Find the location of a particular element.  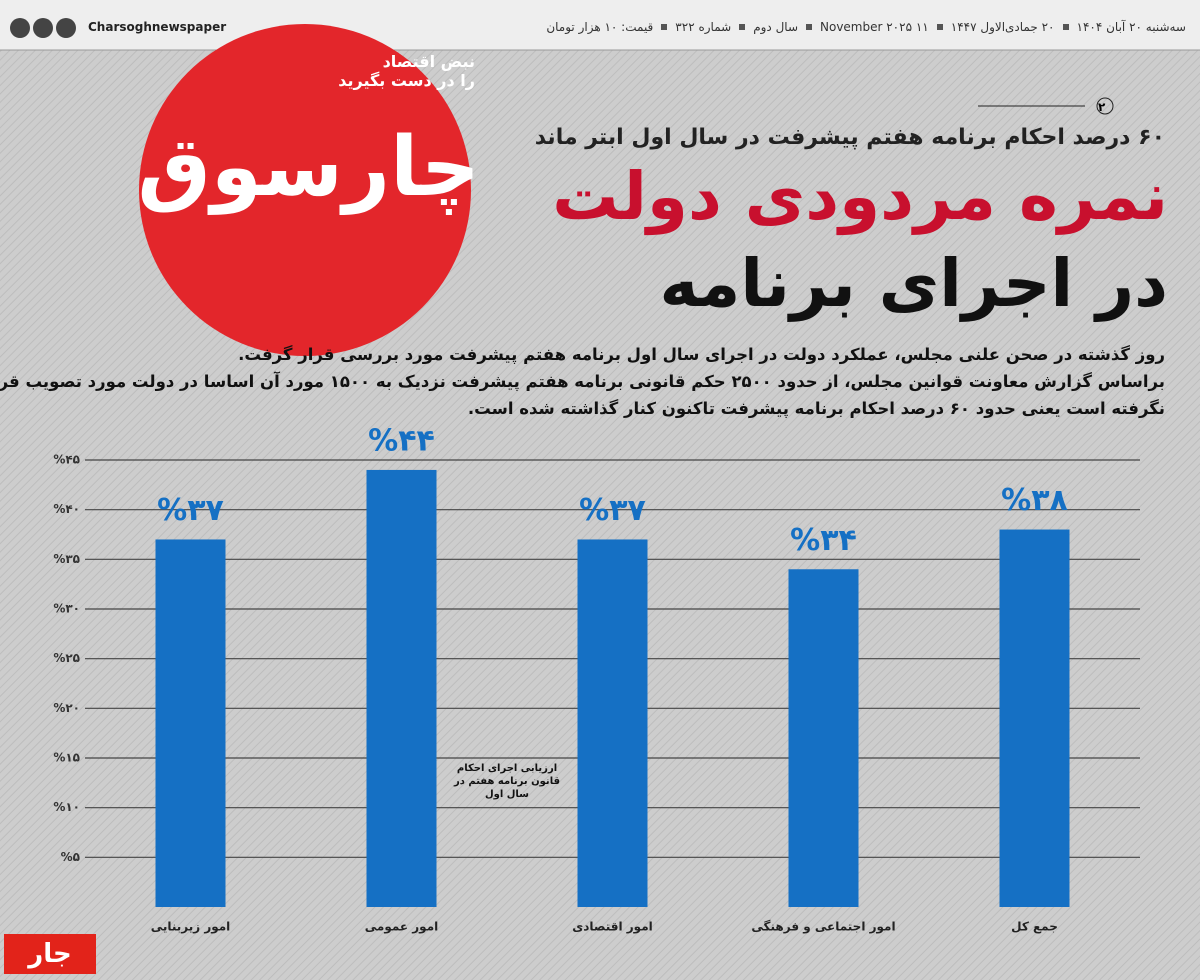

date-item: ۱۱ November ۲۰۲۵ is located at coordinates (874, 27).